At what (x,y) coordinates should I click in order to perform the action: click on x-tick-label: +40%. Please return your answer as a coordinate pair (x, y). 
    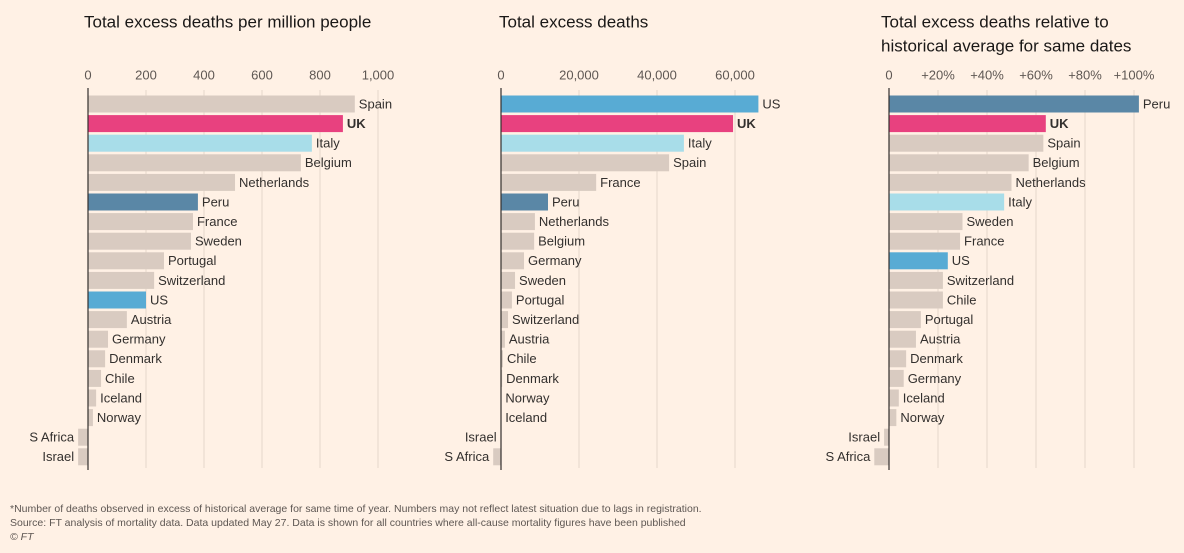
    Looking at the image, I should click on (987, 74).